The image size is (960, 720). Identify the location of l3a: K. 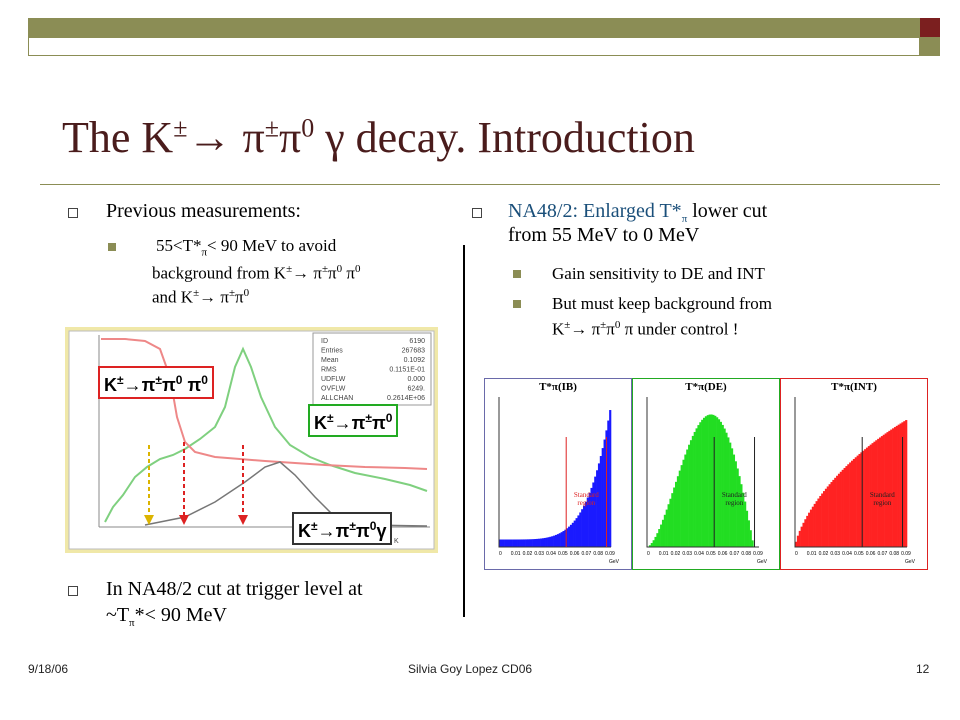
(304, 531).